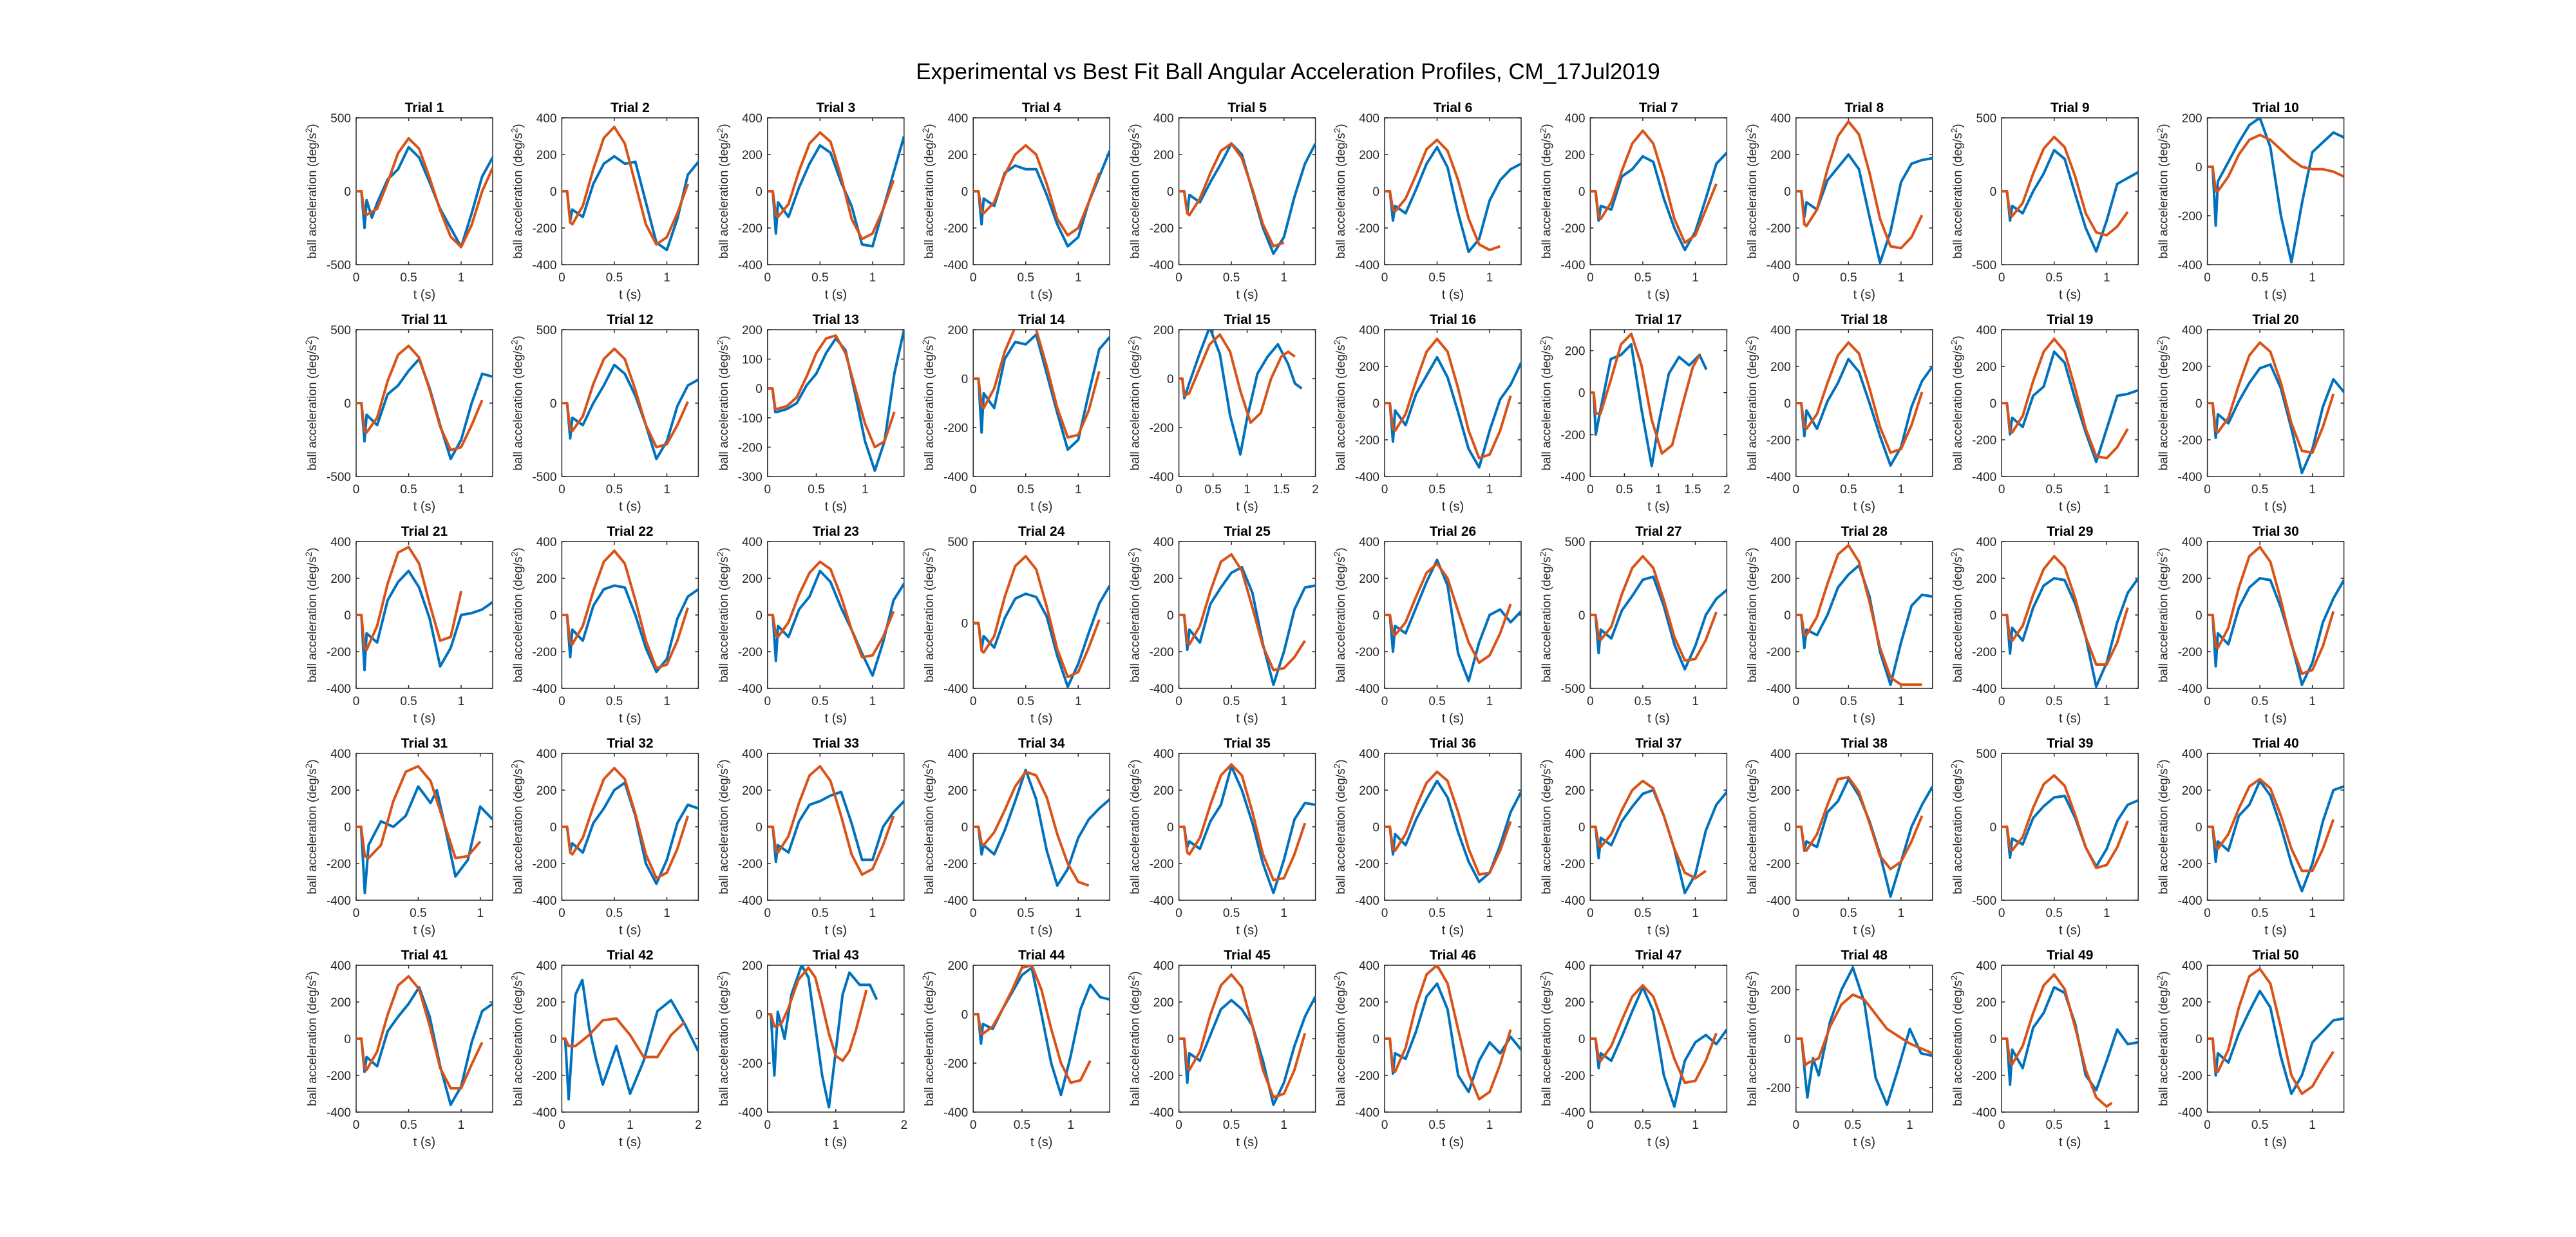  What do you see at coordinates (836, 743) in the screenshot?
I see `subplot-title: Trial 33` at bounding box center [836, 743].